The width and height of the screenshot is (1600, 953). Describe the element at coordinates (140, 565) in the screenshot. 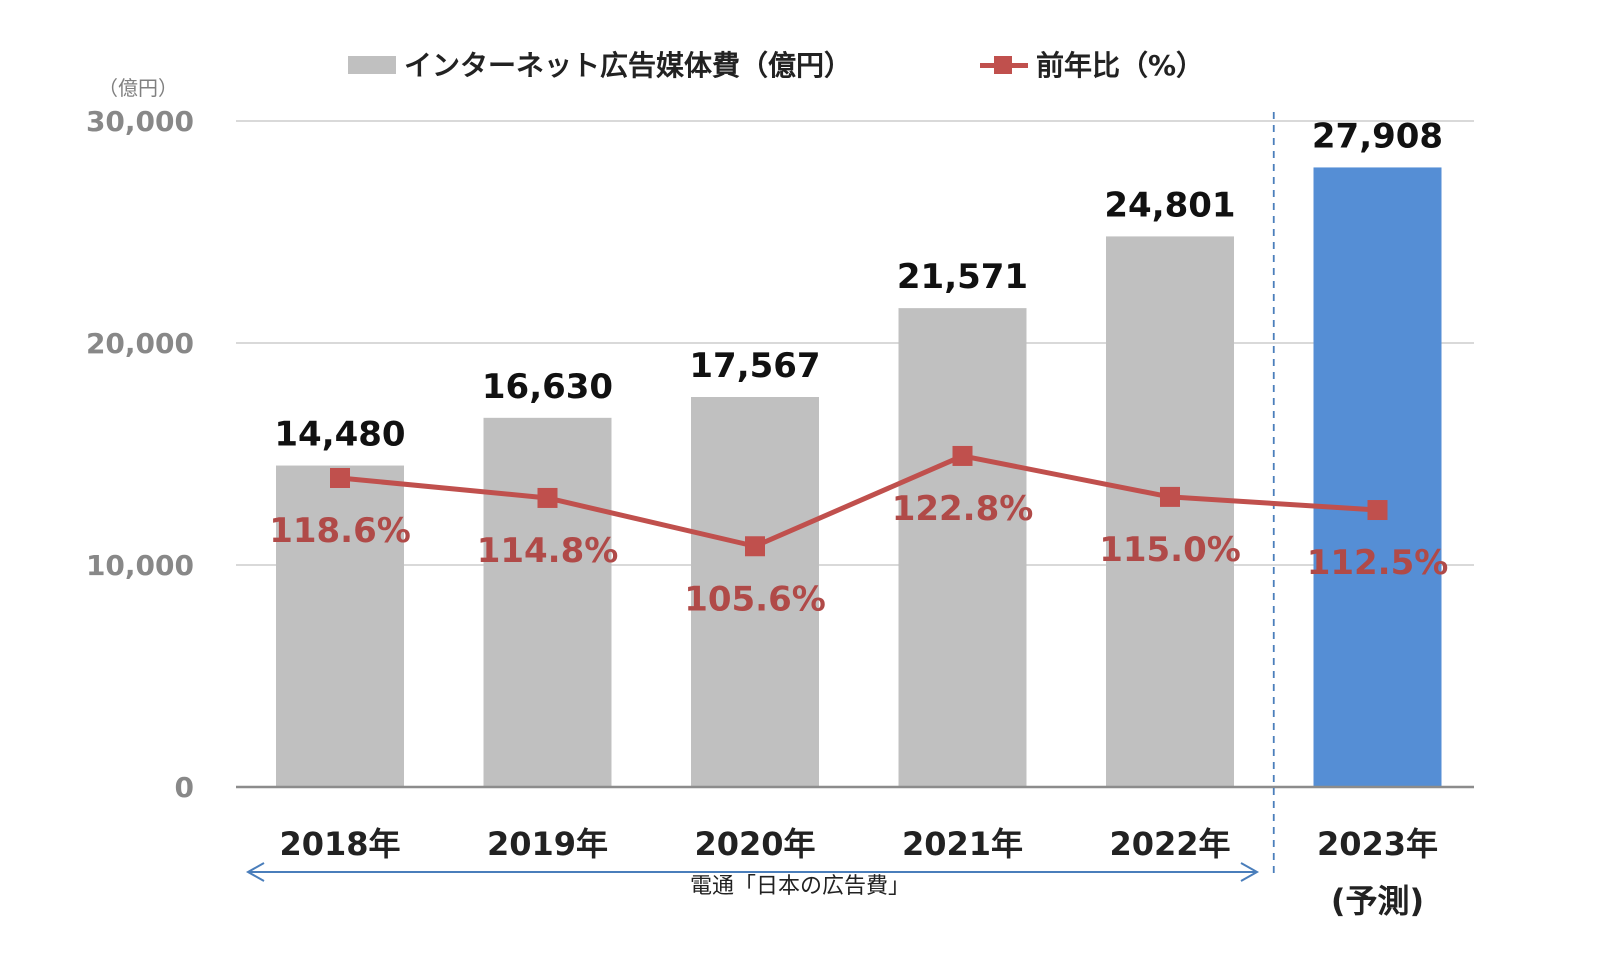

I see `y-tick-label: 10,000` at that location.